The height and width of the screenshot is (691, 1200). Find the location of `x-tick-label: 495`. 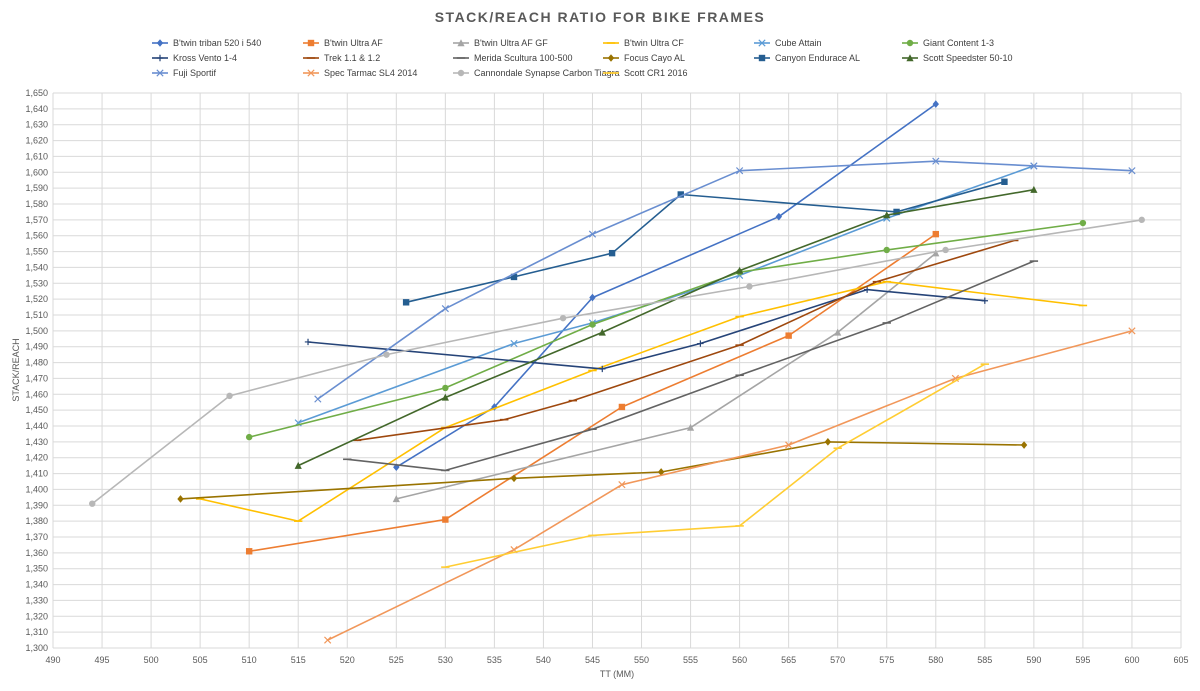

x-tick-label: 495 is located at coordinates (102, 660).